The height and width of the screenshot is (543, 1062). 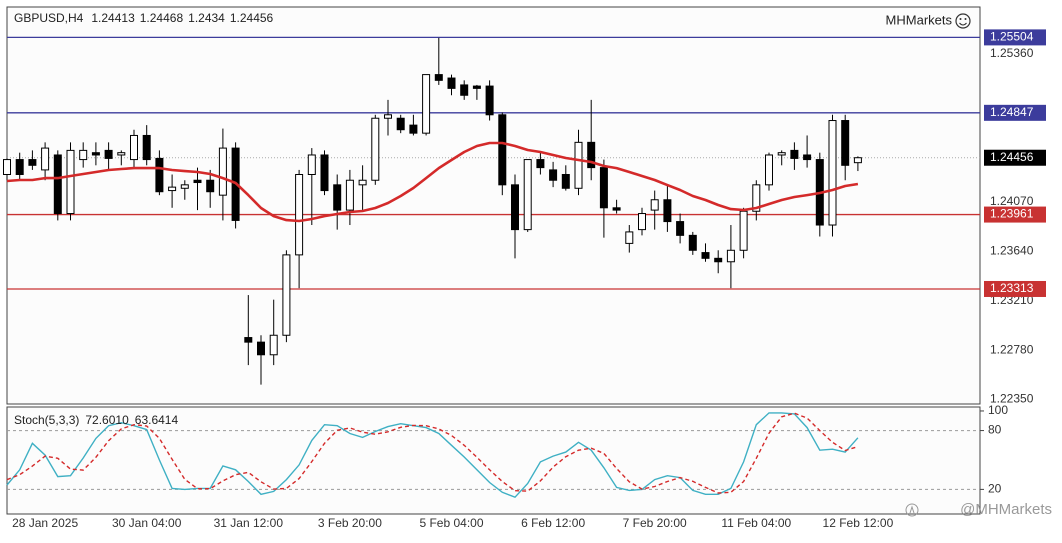 What do you see at coordinates (147, 523) in the screenshot?
I see `x-tick-label: 30 Jan 04:00` at bounding box center [147, 523].